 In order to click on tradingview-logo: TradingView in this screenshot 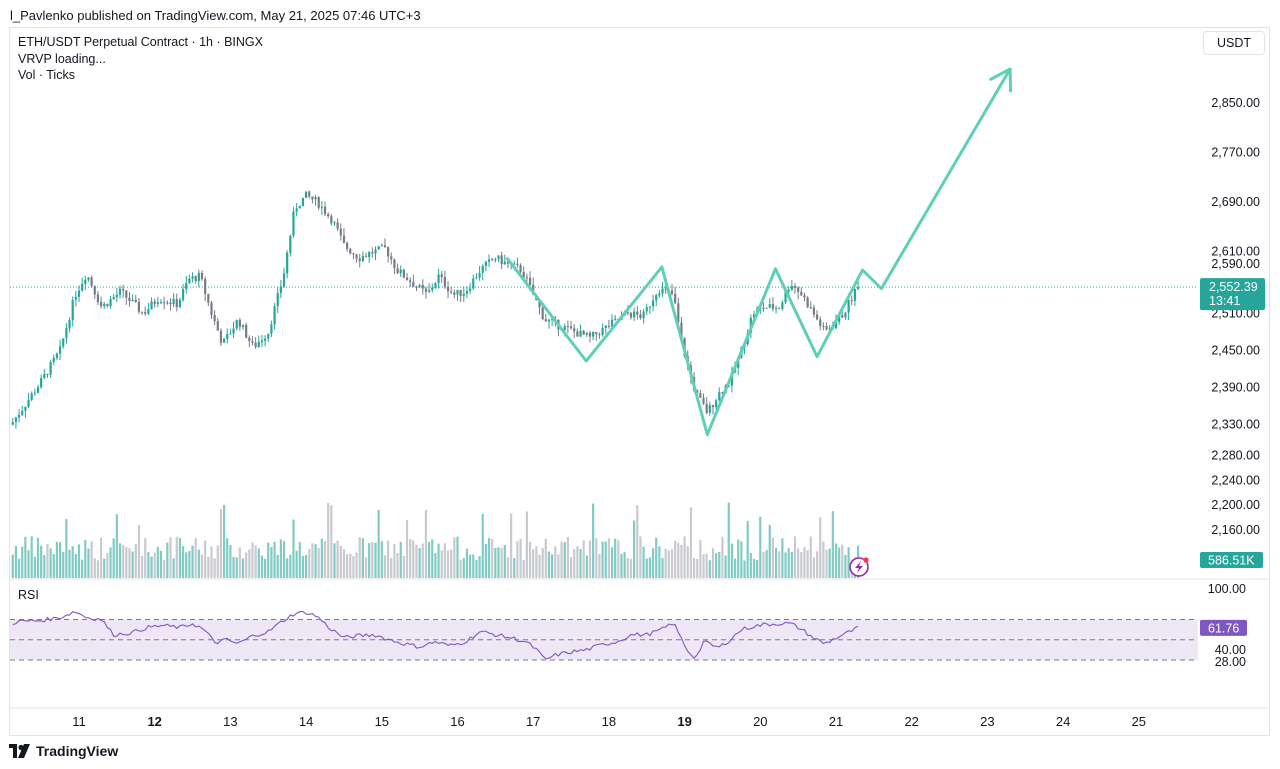, I will do `click(63, 751)`.